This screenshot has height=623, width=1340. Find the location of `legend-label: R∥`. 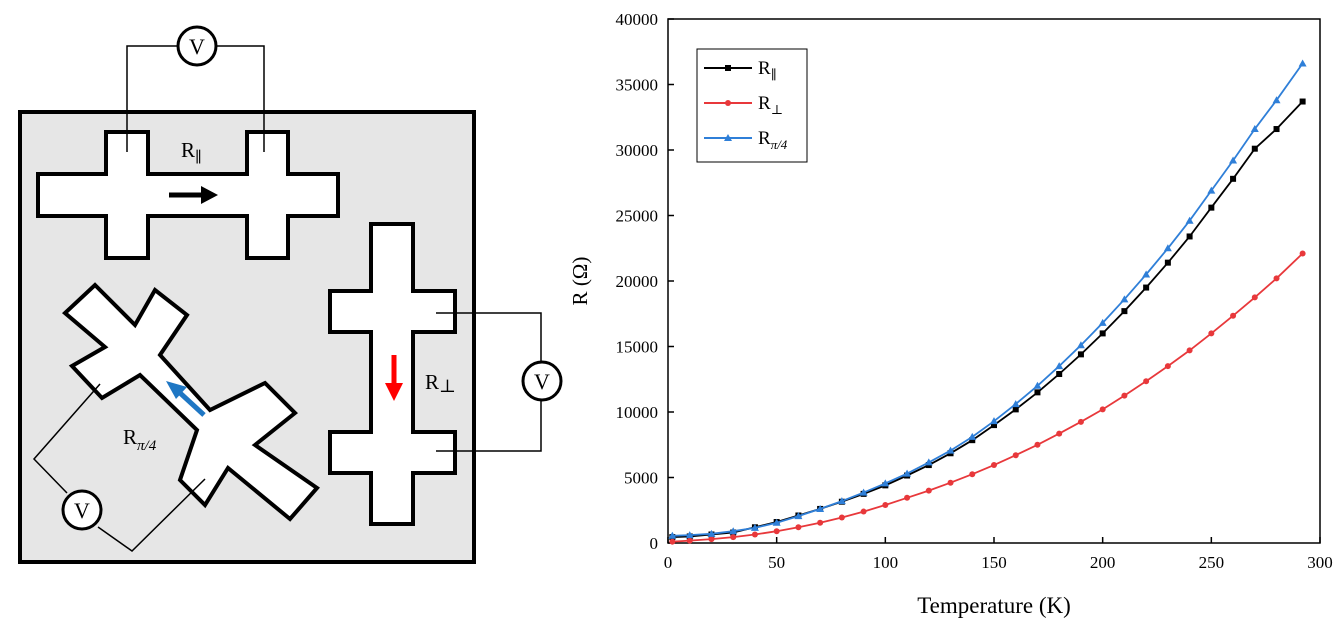

legend-label: R∥ is located at coordinates (767, 70).